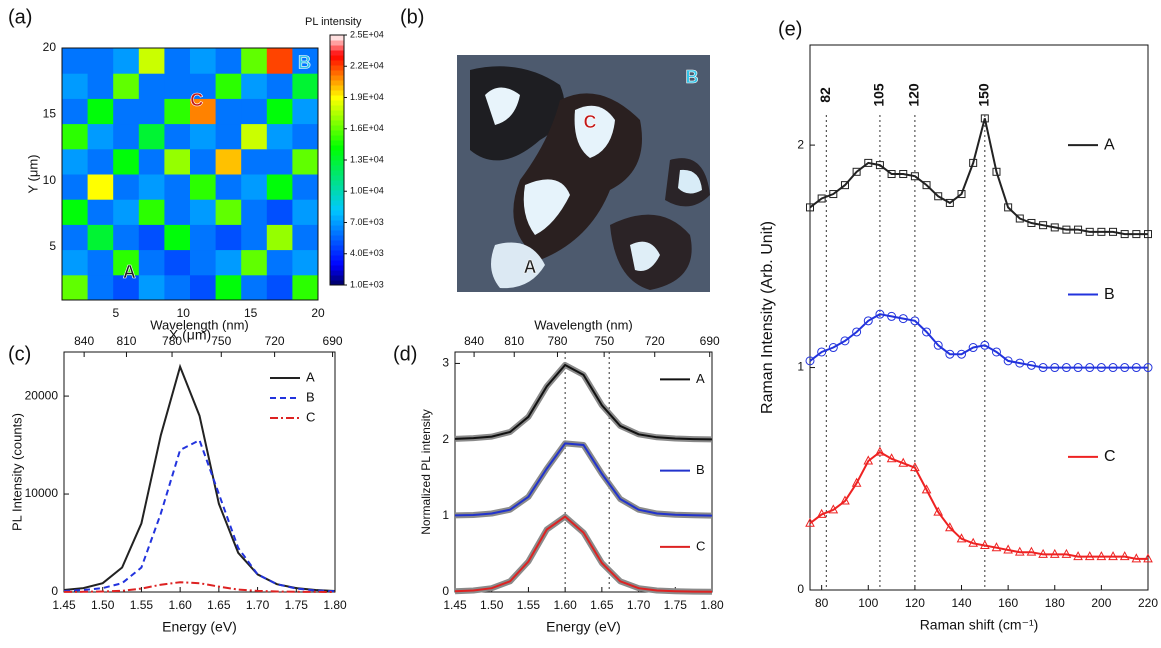 Image resolution: width=1161 pixels, height=648 pixels. What do you see at coordinates (19, 354) in the screenshot?
I see `panel-label: (c)` at bounding box center [19, 354].